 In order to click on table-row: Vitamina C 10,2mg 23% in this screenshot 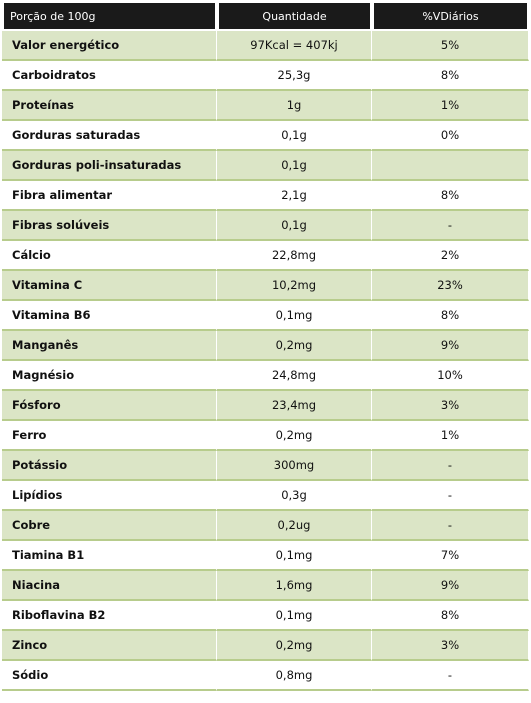, I will do `click(265, 286)`.